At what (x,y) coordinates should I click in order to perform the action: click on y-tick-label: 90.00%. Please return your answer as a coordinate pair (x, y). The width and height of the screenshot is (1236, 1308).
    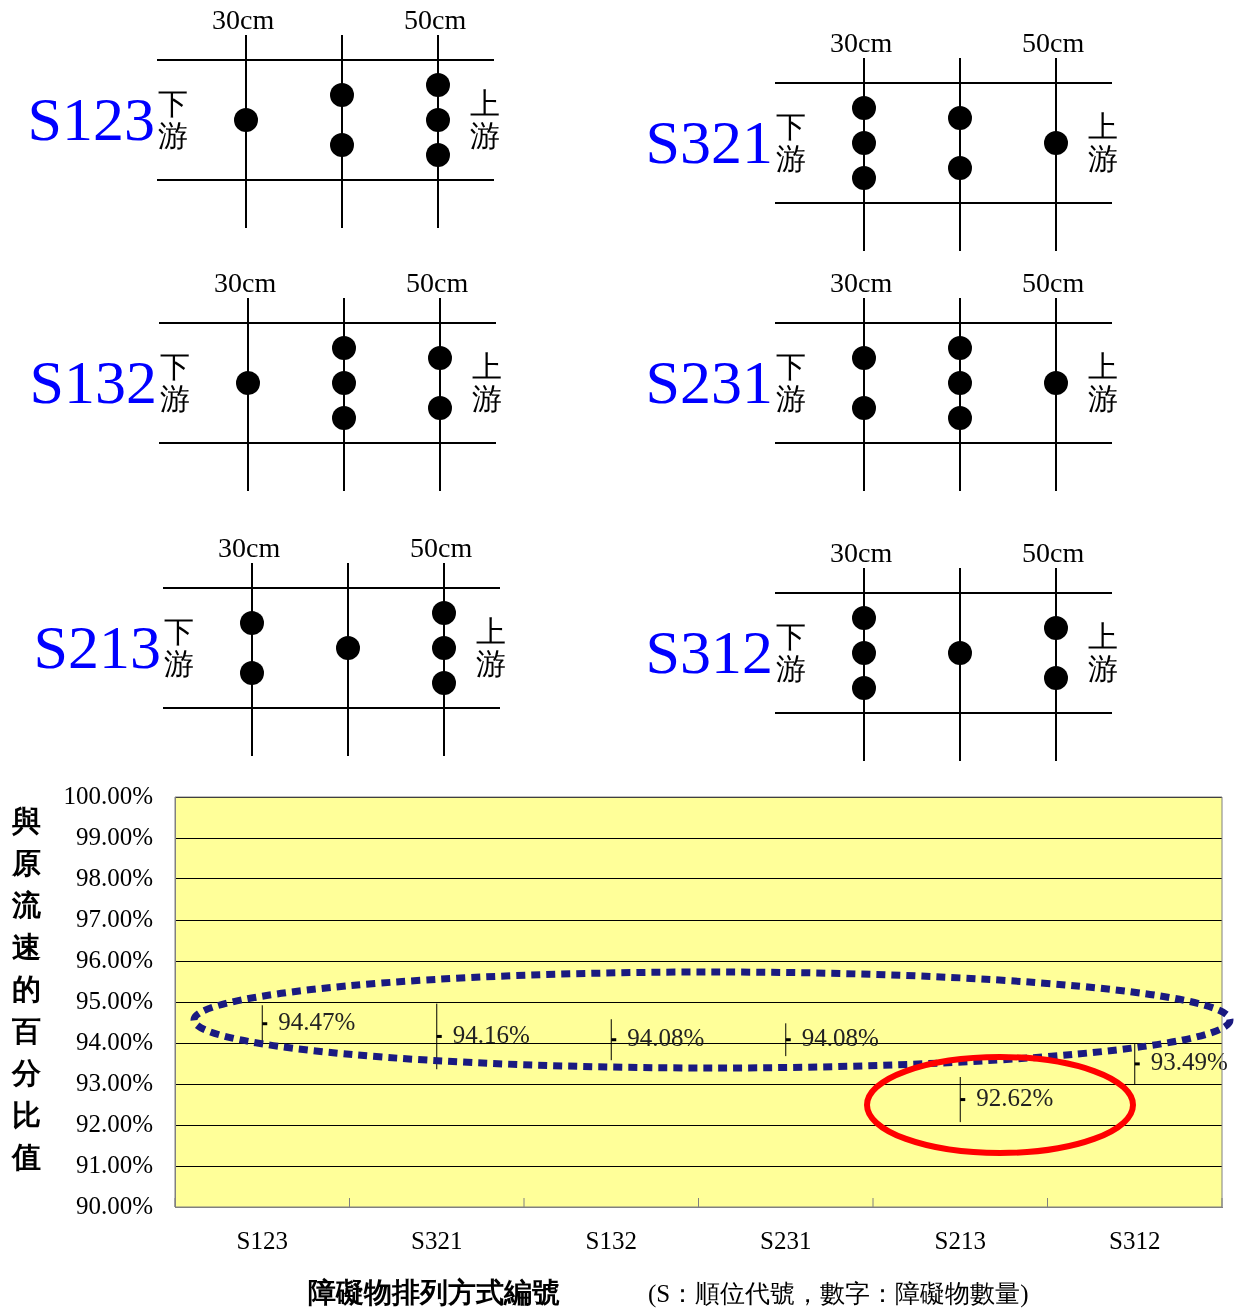
    Looking at the image, I should click on (114, 1205).